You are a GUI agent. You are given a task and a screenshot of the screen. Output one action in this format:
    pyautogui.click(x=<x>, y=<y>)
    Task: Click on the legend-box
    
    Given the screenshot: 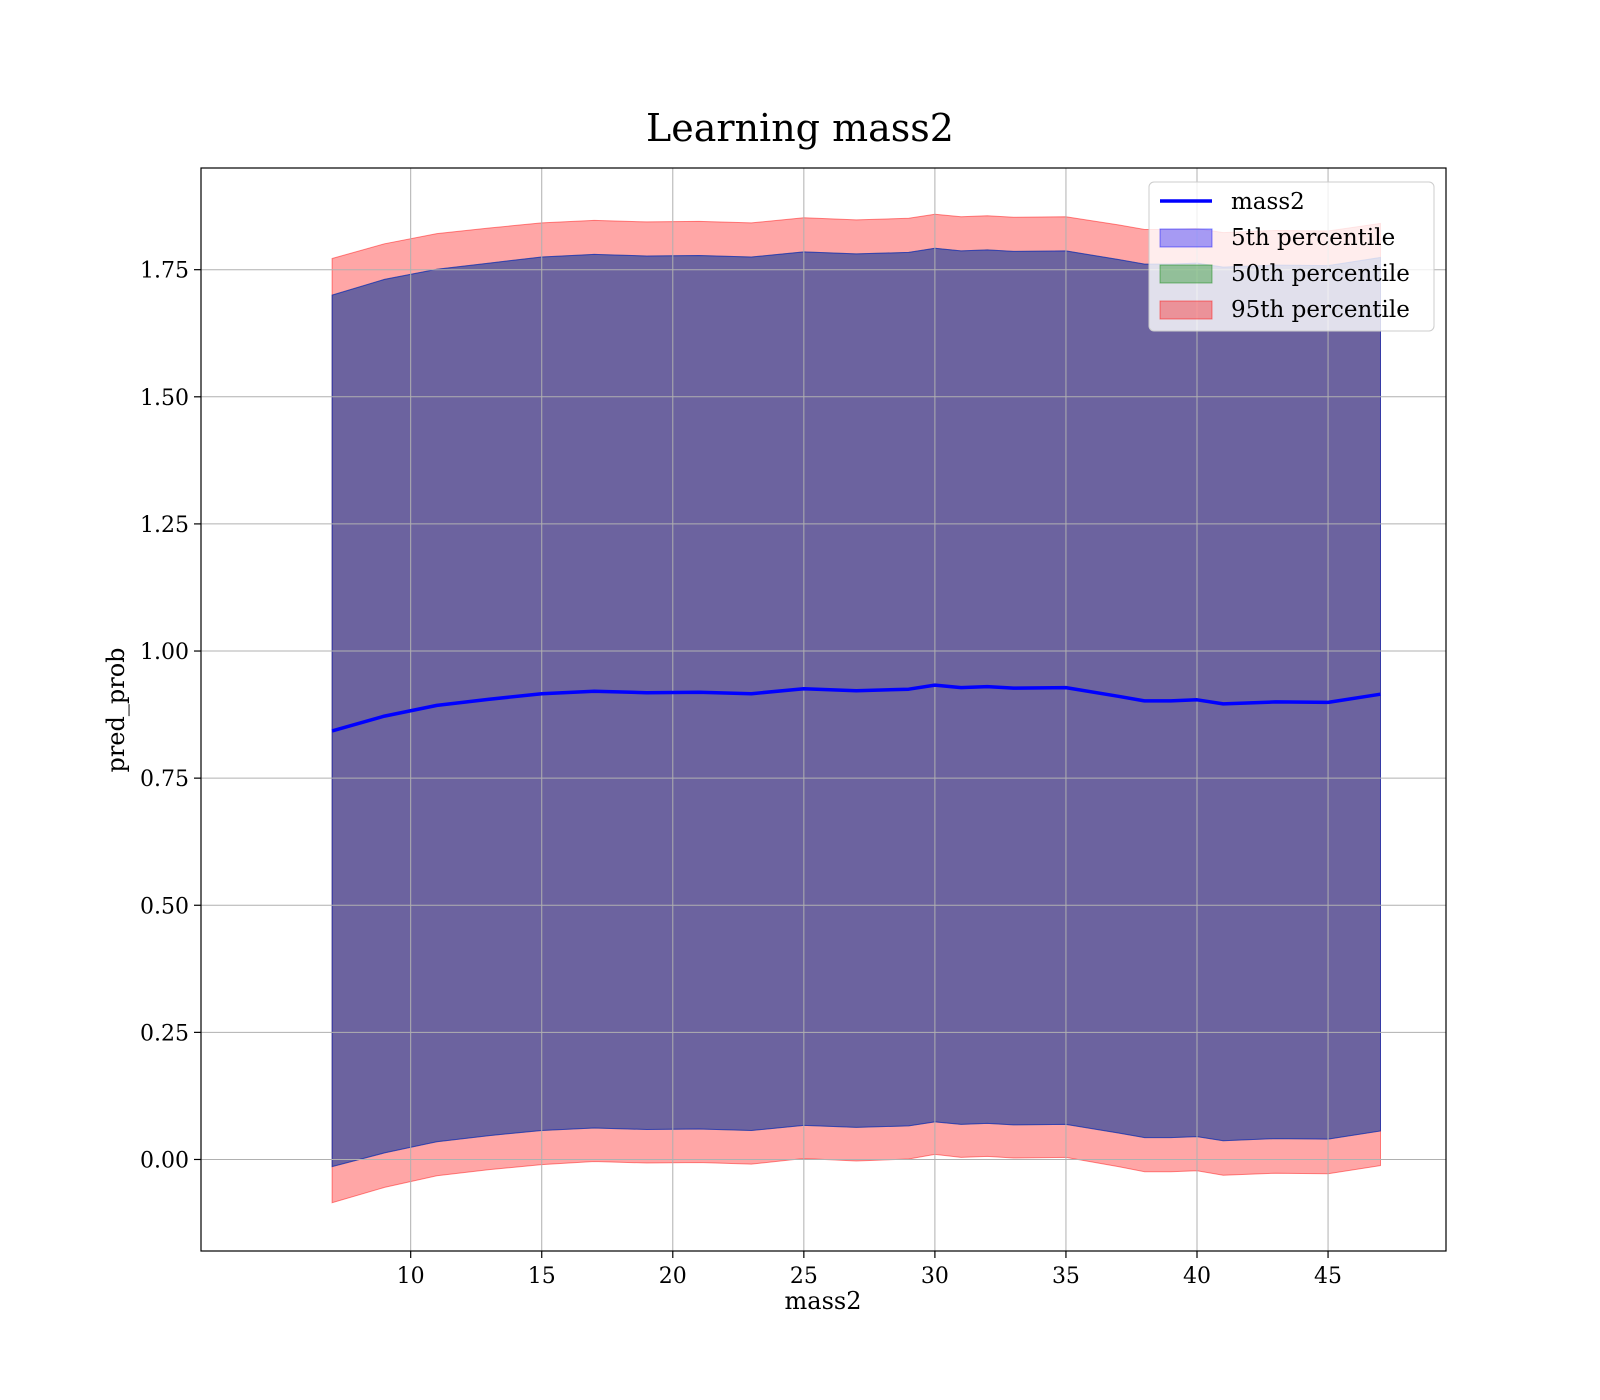 What is the action you would take?
    pyautogui.click(x=1291, y=256)
    